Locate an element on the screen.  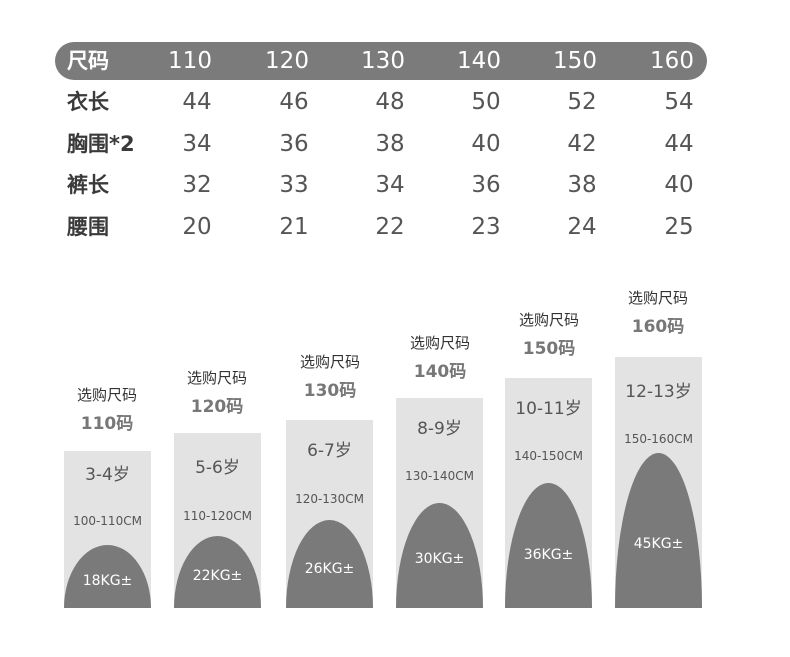
size-card-160: 12-13岁 150-160CM 45KG± is located at coordinates (658, 482).